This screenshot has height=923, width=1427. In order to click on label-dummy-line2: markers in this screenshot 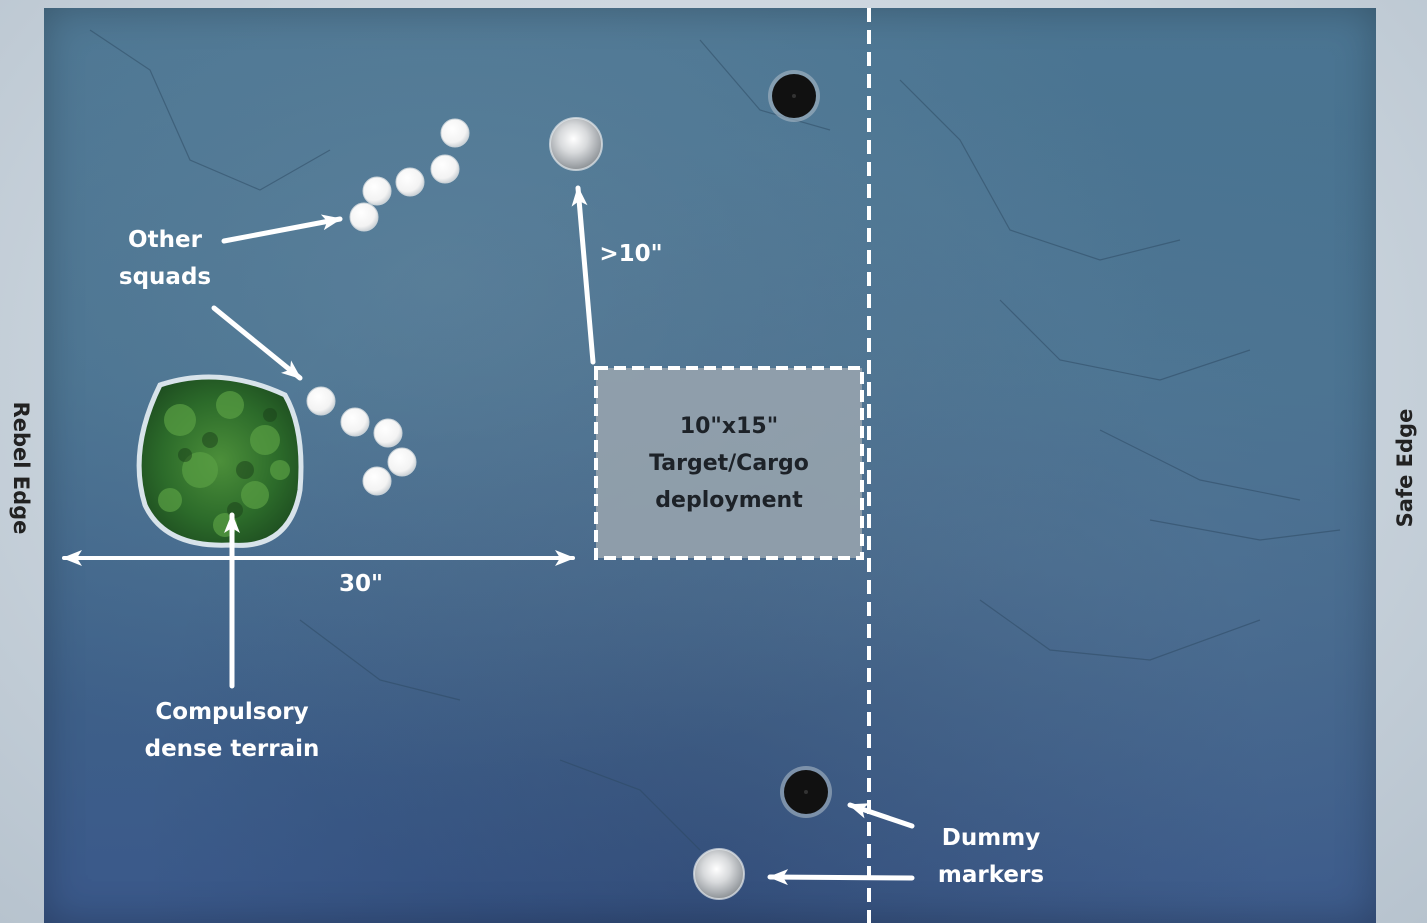, I will do `click(991, 875)`.